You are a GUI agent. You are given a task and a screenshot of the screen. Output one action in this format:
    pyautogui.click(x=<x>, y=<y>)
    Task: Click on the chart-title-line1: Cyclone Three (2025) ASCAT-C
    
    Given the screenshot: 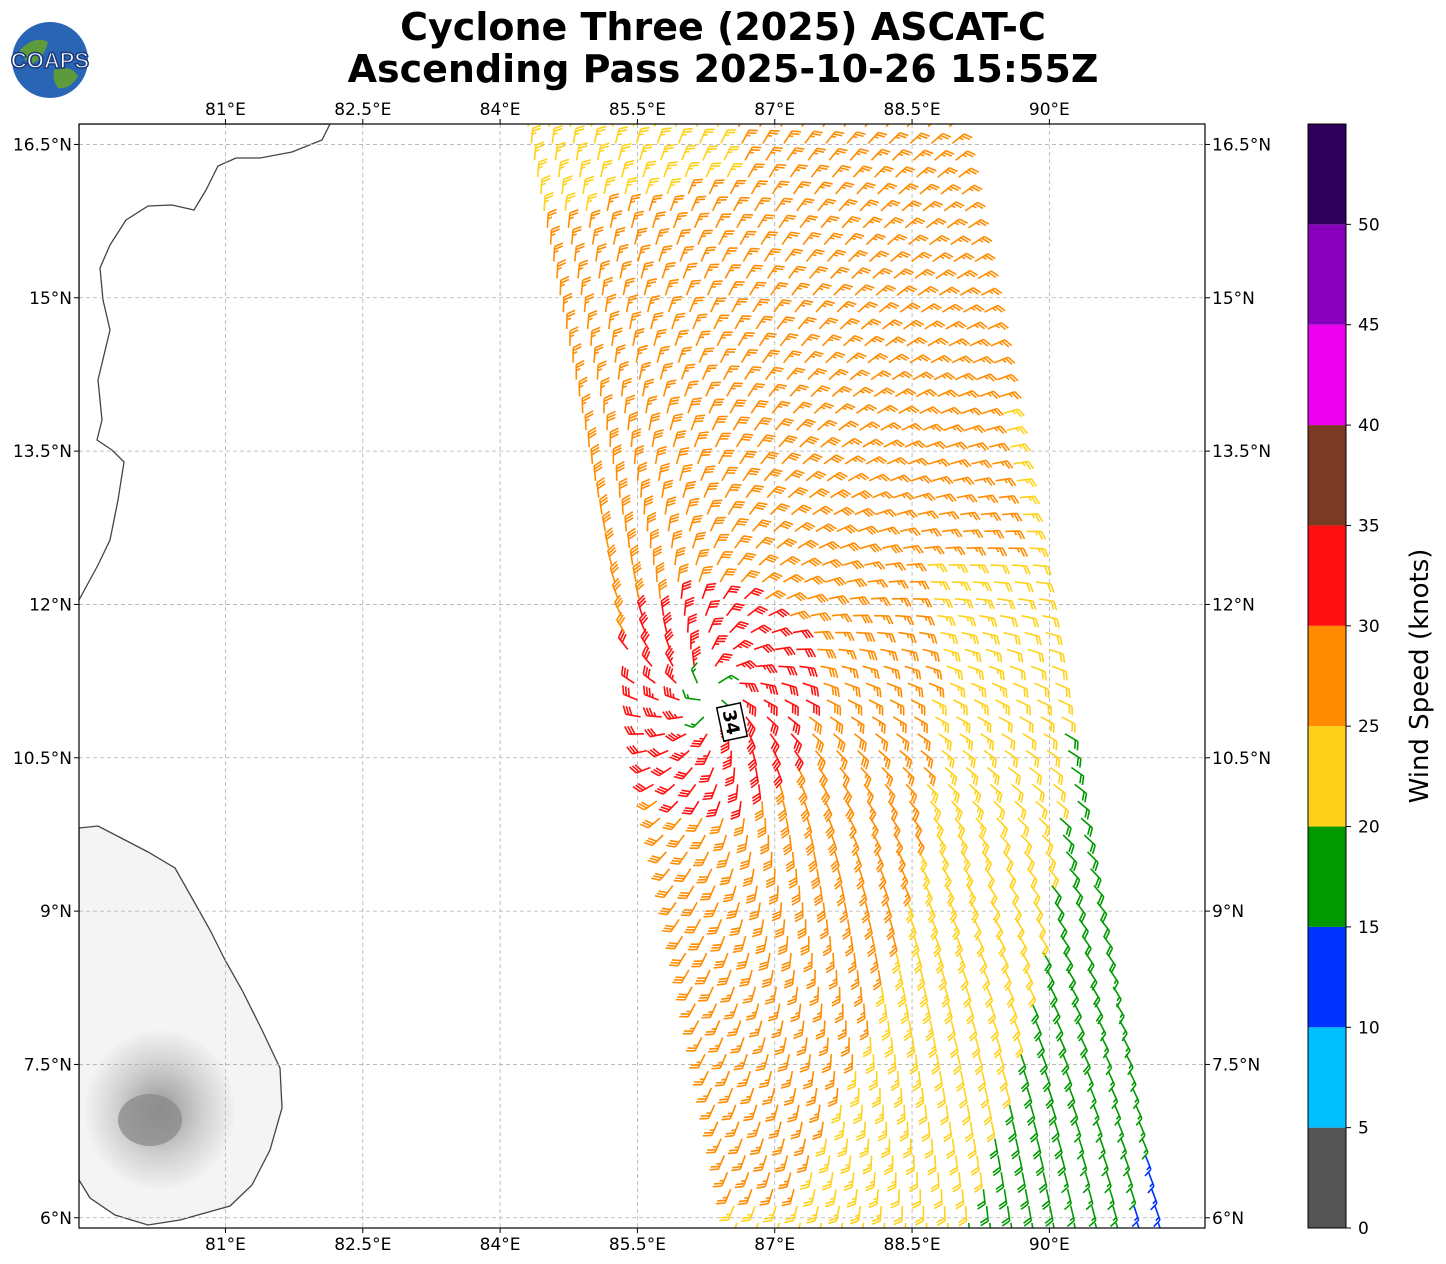 What is the action you would take?
    pyautogui.click(x=723, y=27)
    